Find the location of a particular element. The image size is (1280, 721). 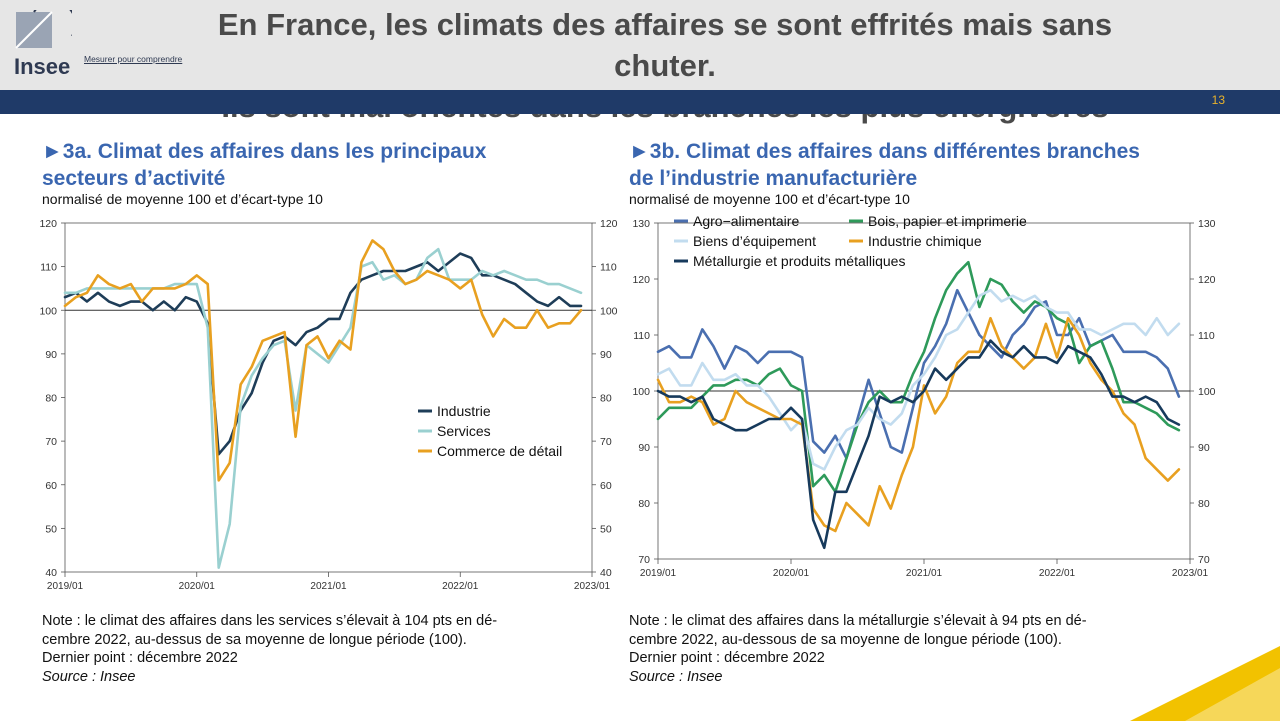

title-bar: 13 is located at coordinates (640, 102).